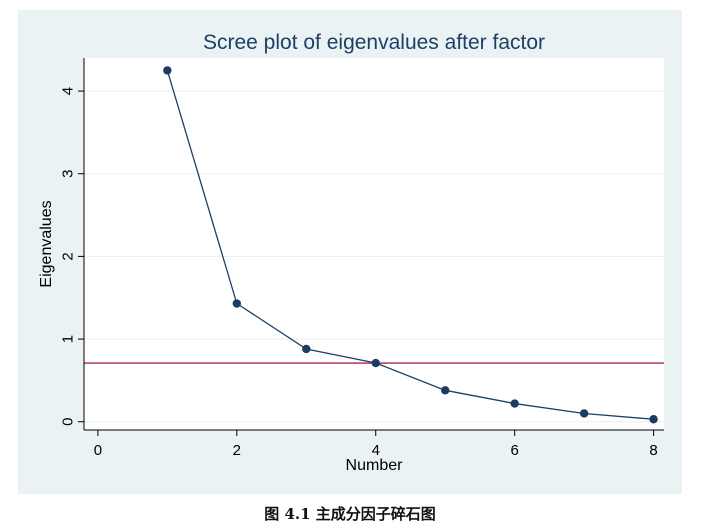 The image size is (713, 530). I want to click on x-tick-label: 6, so click(514, 450).